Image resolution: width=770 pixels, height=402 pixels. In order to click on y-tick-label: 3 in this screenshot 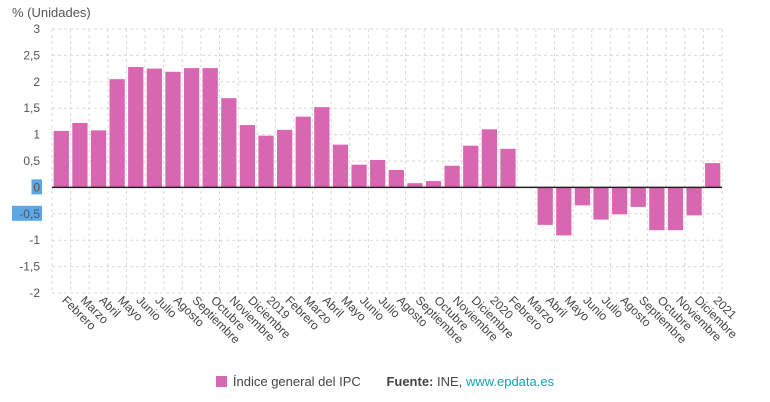, I will do `click(36, 29)`.